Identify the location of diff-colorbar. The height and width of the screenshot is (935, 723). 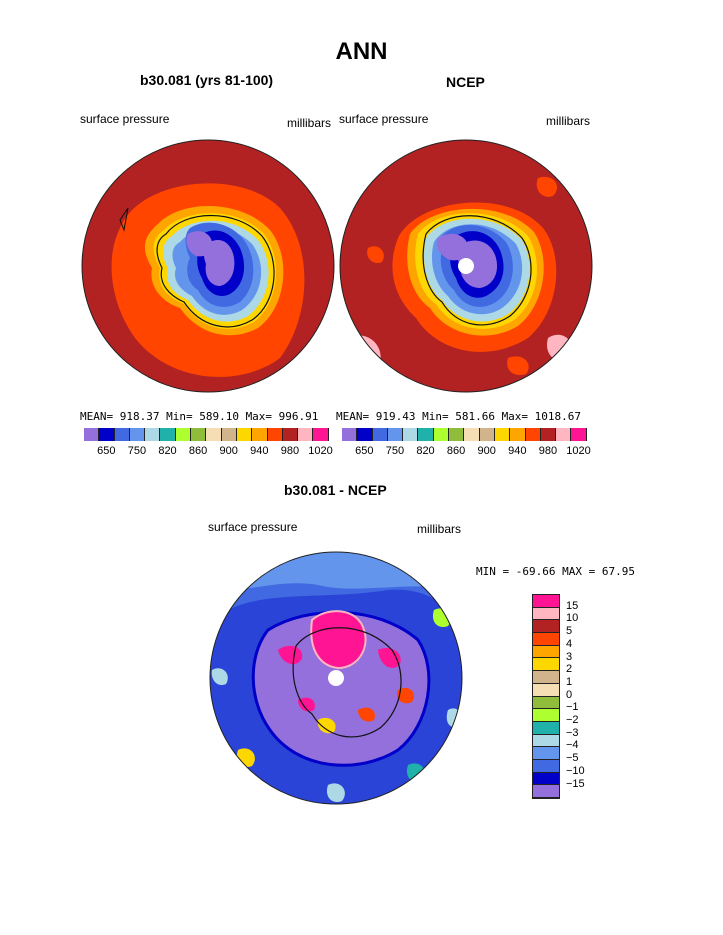
(546, 696).